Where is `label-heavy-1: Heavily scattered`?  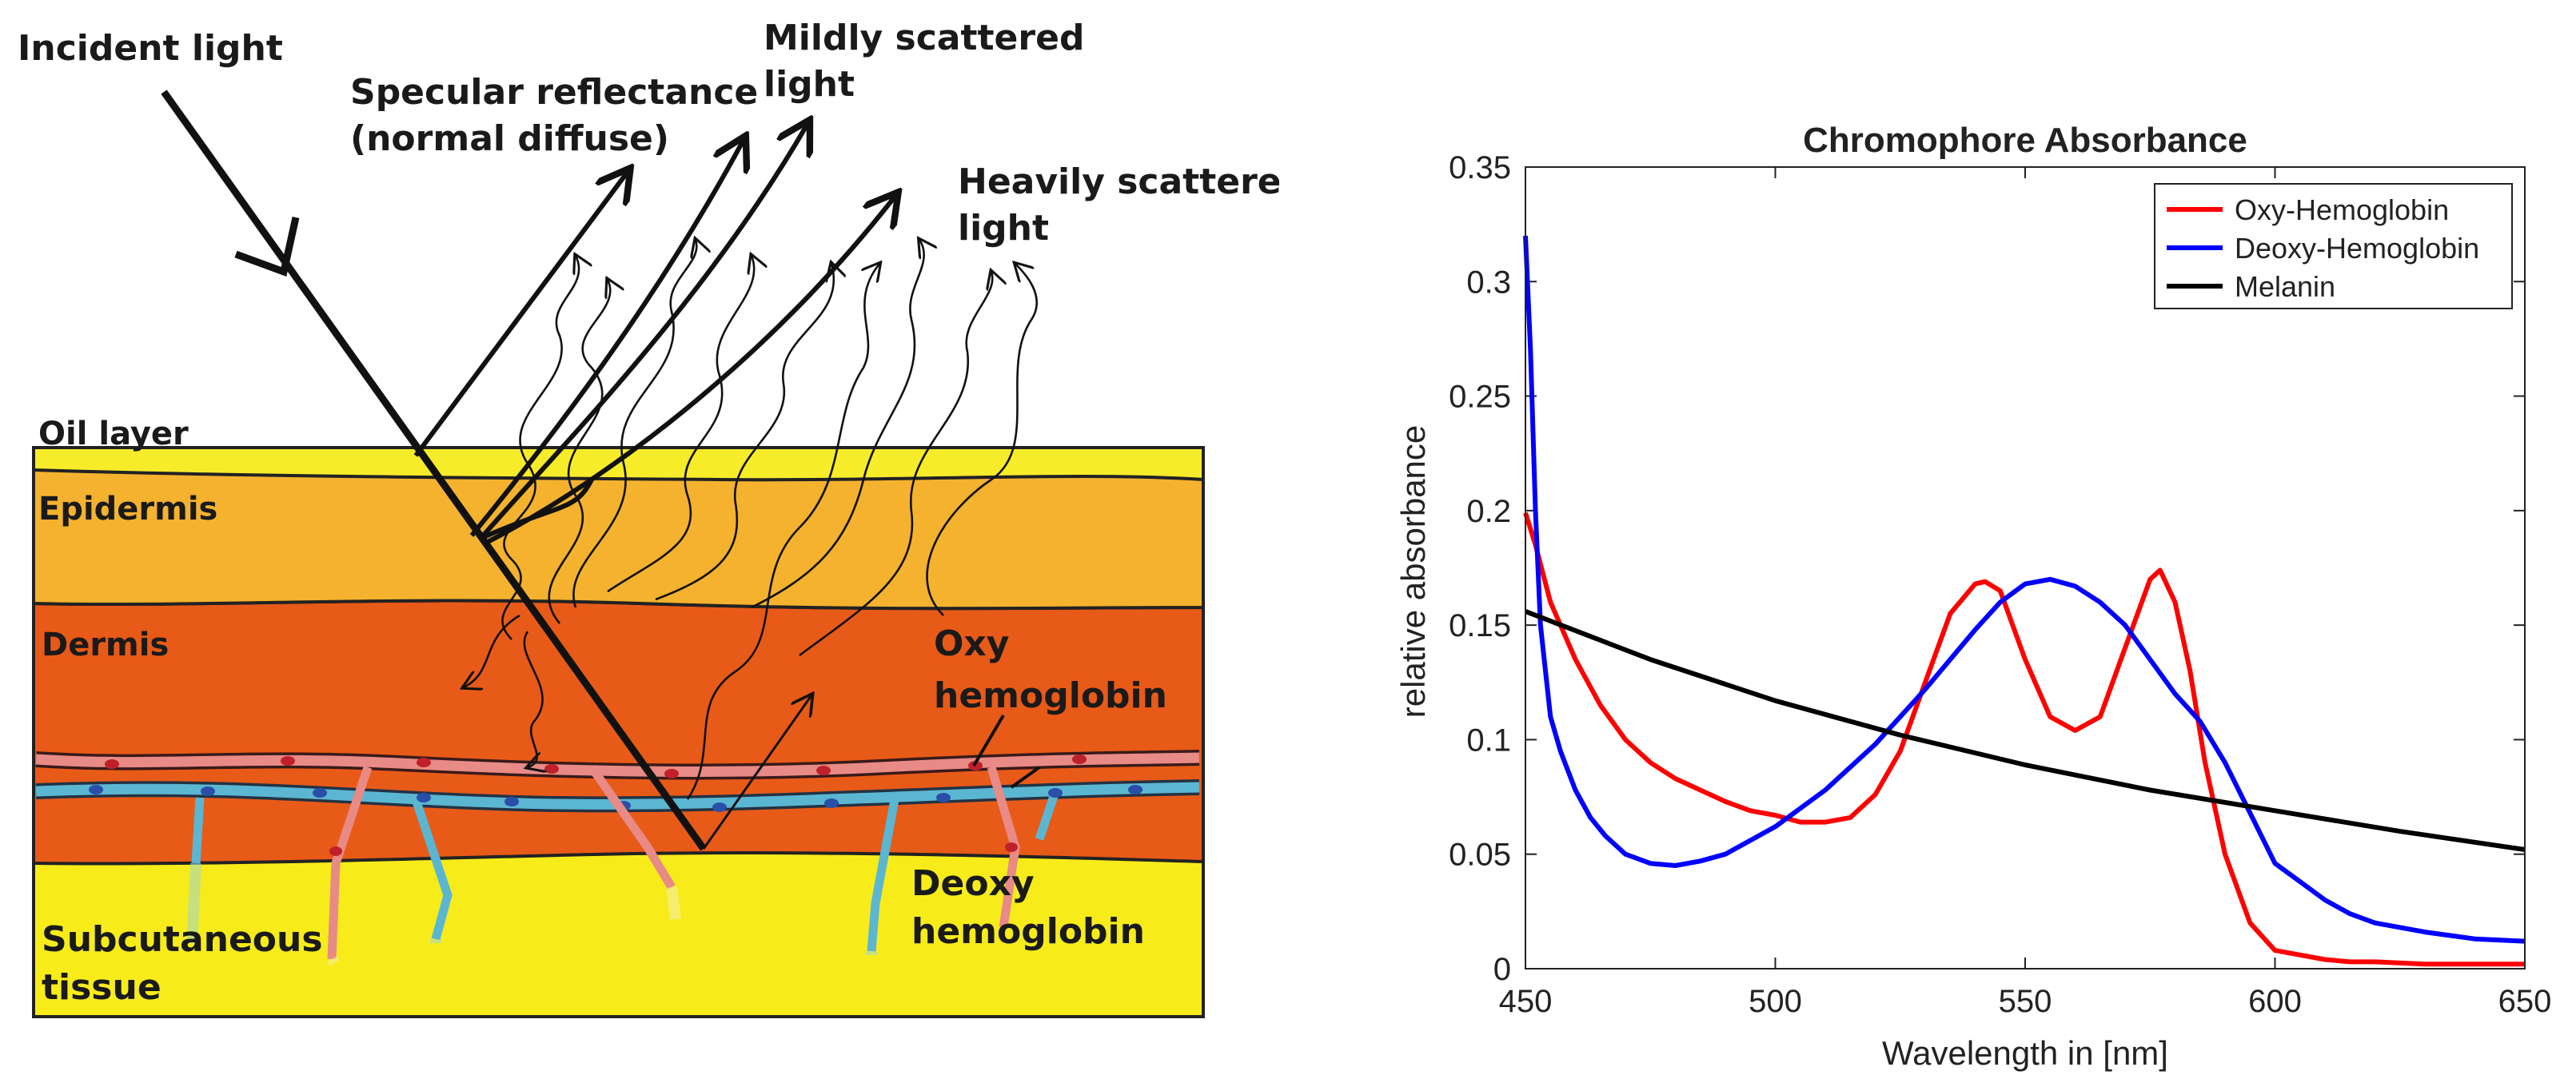
label-heavy-1: Heavily scattered is located at coordinates (1119, 182).